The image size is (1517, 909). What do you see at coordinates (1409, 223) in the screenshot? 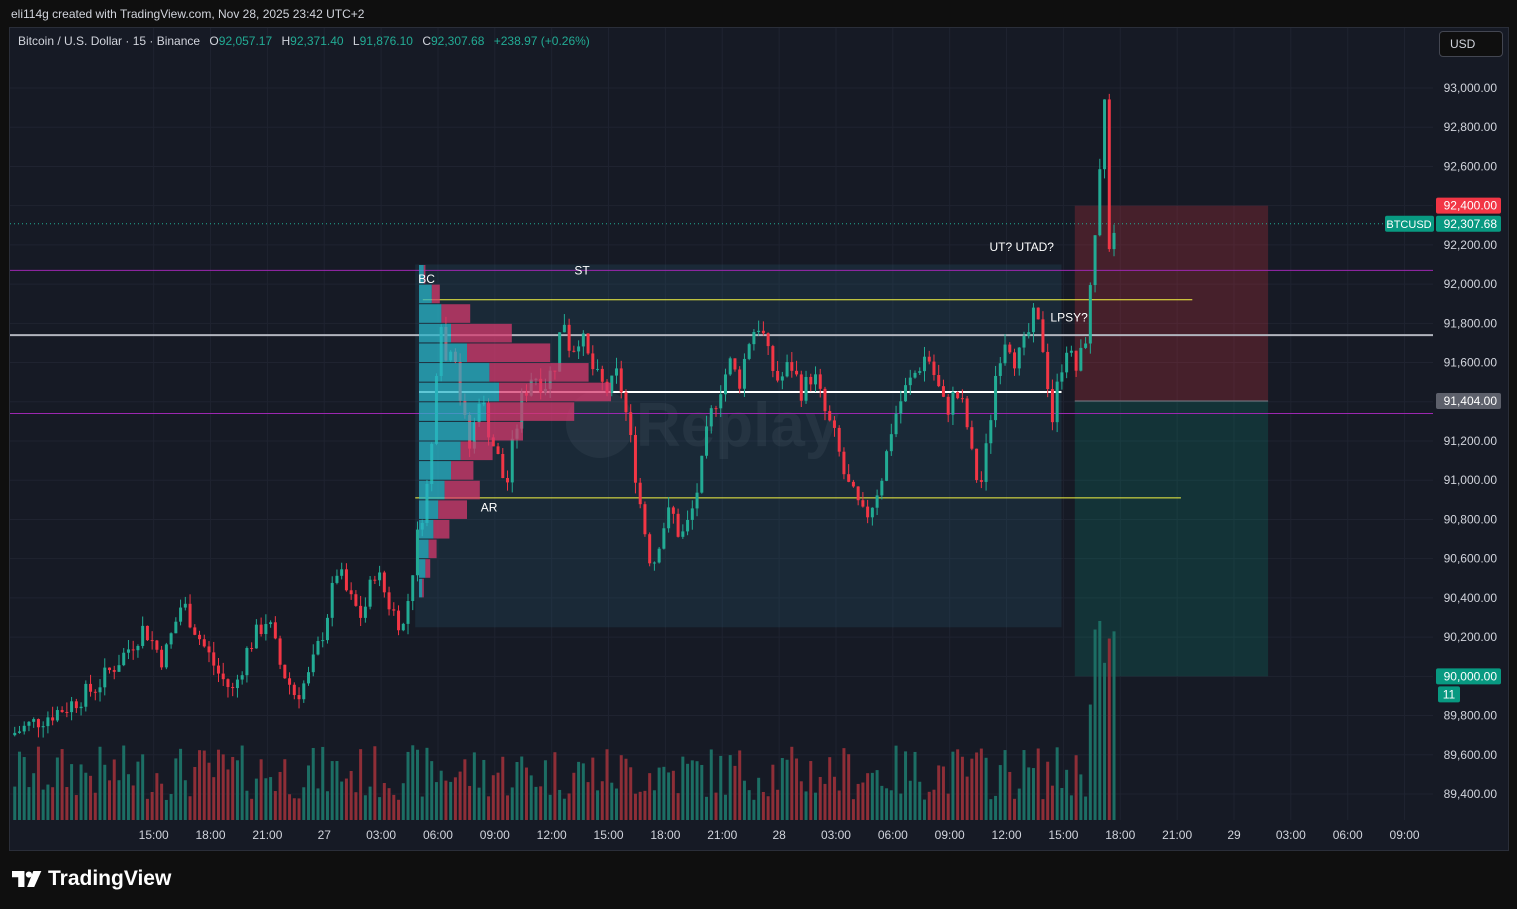
I see `symbol-tag-bg` at bounding box center [1409, 223].